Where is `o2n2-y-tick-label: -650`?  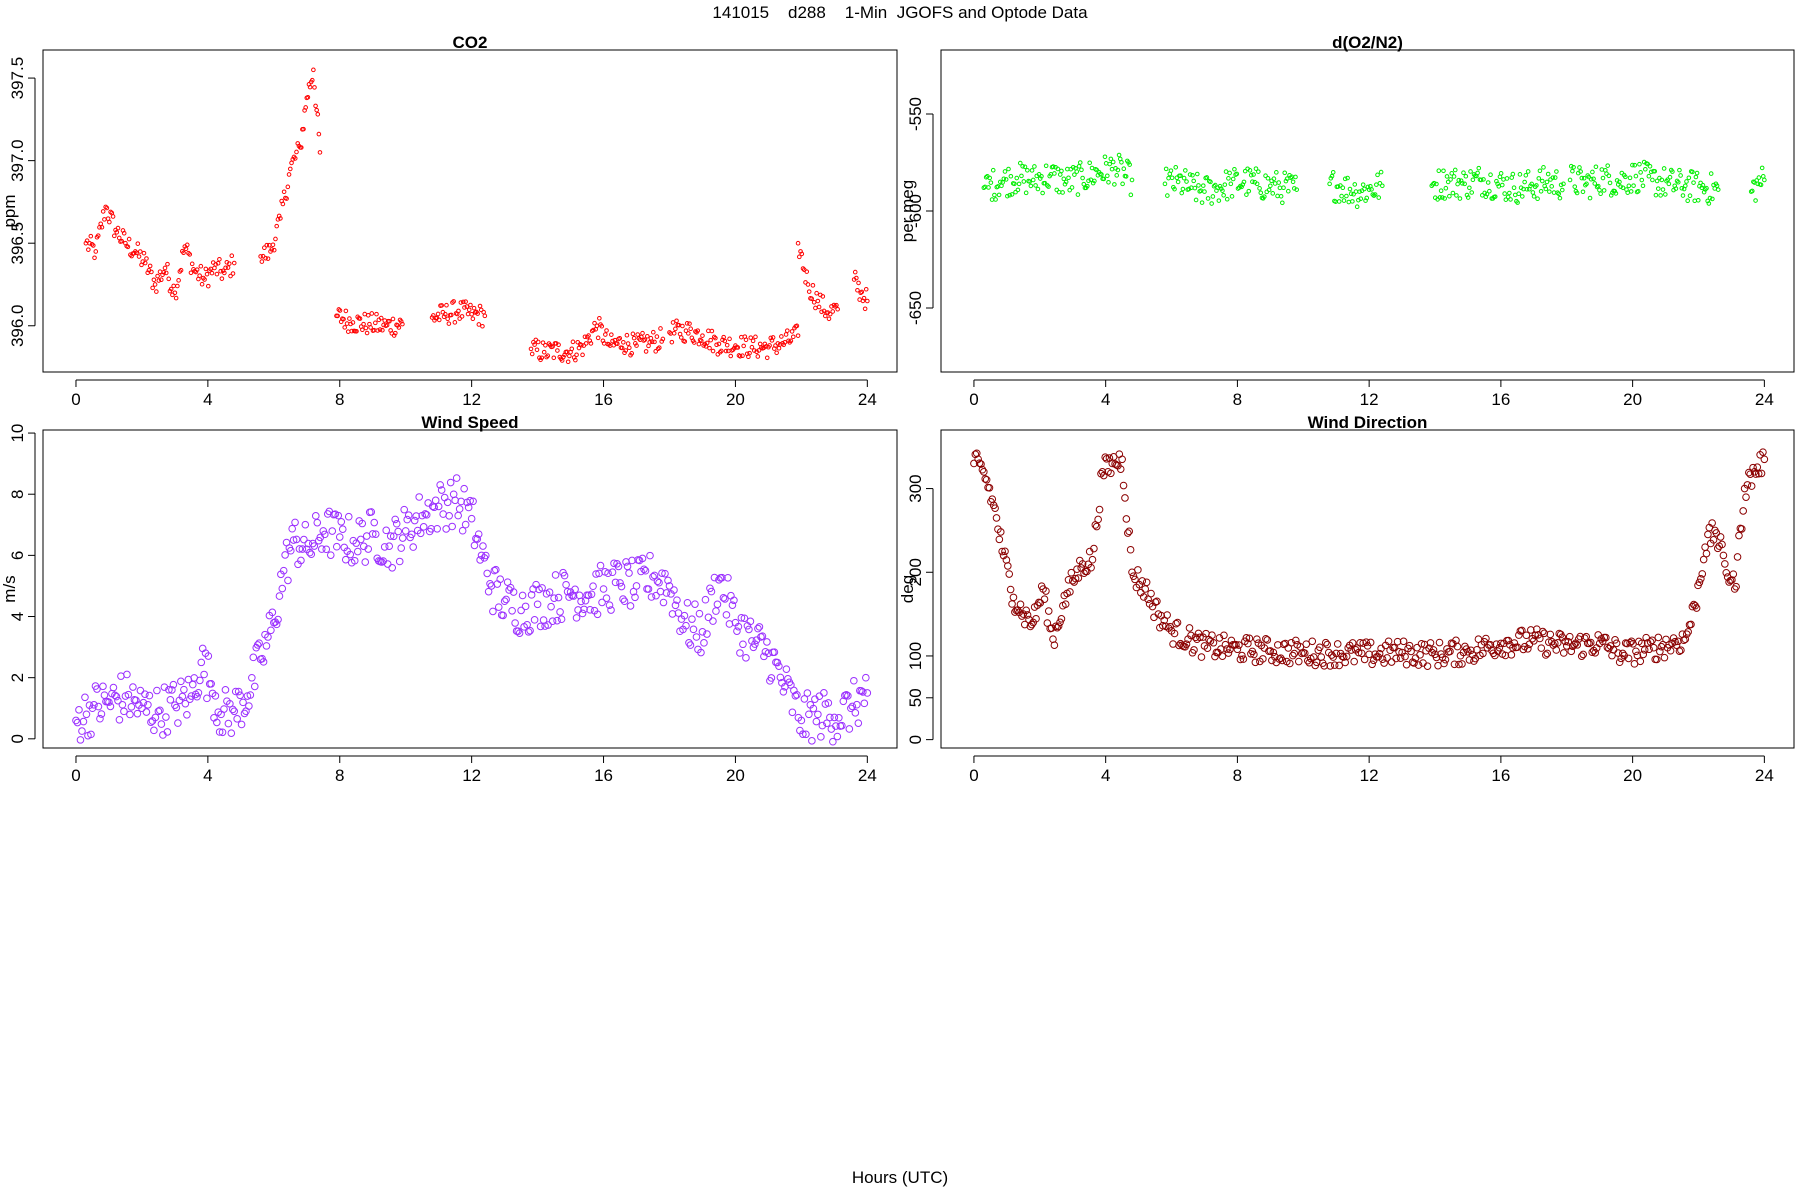
o2n2-y-tick-label: -650 is located at coordinates (915, 308).